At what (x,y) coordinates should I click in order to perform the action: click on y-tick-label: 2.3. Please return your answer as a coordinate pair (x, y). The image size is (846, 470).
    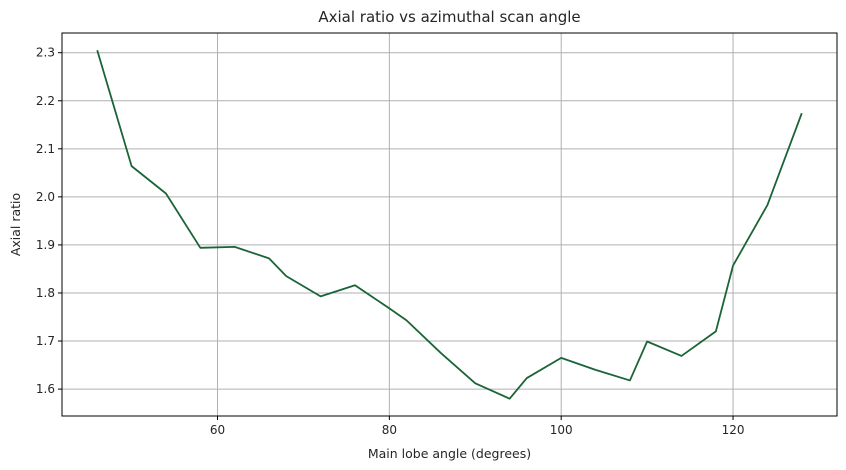
    Looking at the image, I should click on (45, 53).